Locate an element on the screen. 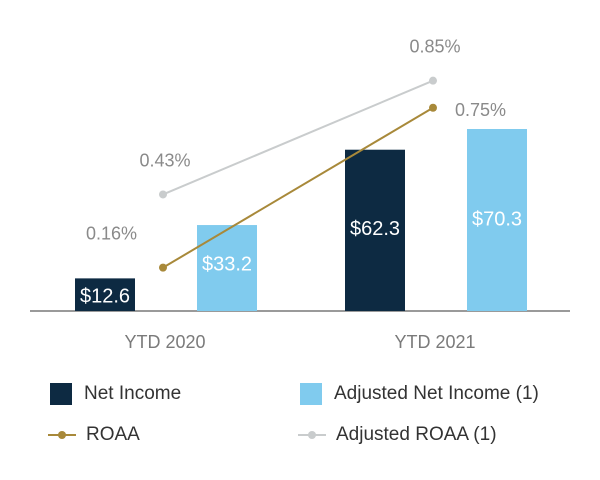 The width and height of the screenshot is (600, 480). point-label-adjusted-roaa-1-1: 0.85% is located at coordinates (434, 47).